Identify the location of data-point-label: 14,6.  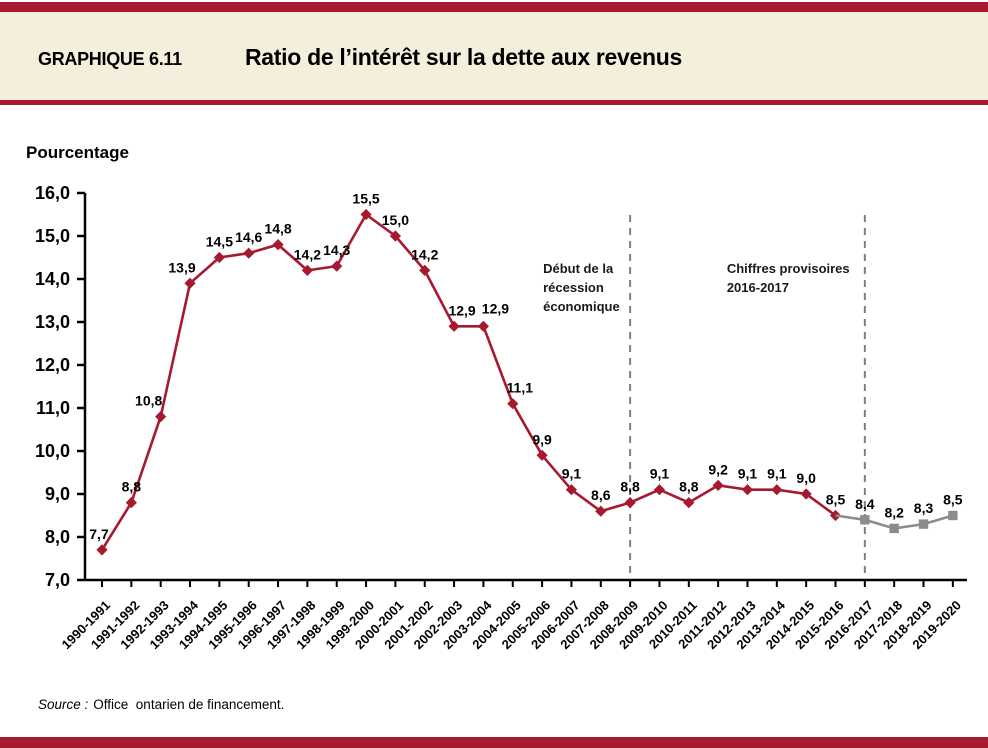
(248, 237).